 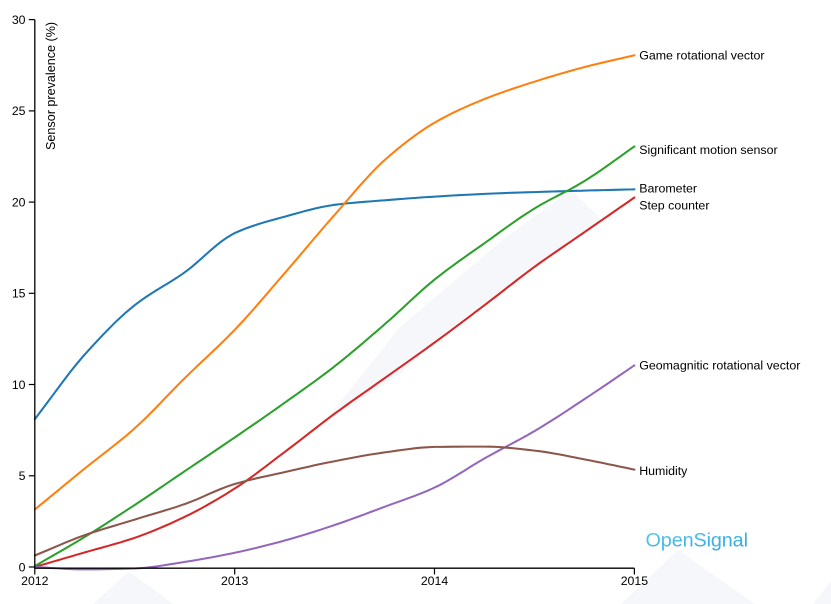 What do you see at coordinates (19, 111) in the screenshot?
I see `svg-text: 25` at bounding box center [19, 111].